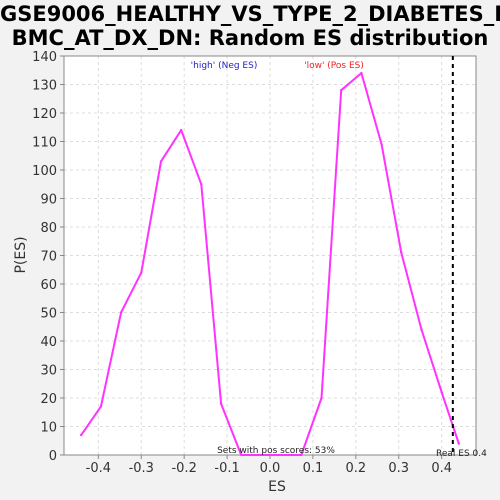  What do you see at coordinates (98, 468) in the screenshot?
I see `x-tick-label: -0.4` at bounding box center [98, 468].